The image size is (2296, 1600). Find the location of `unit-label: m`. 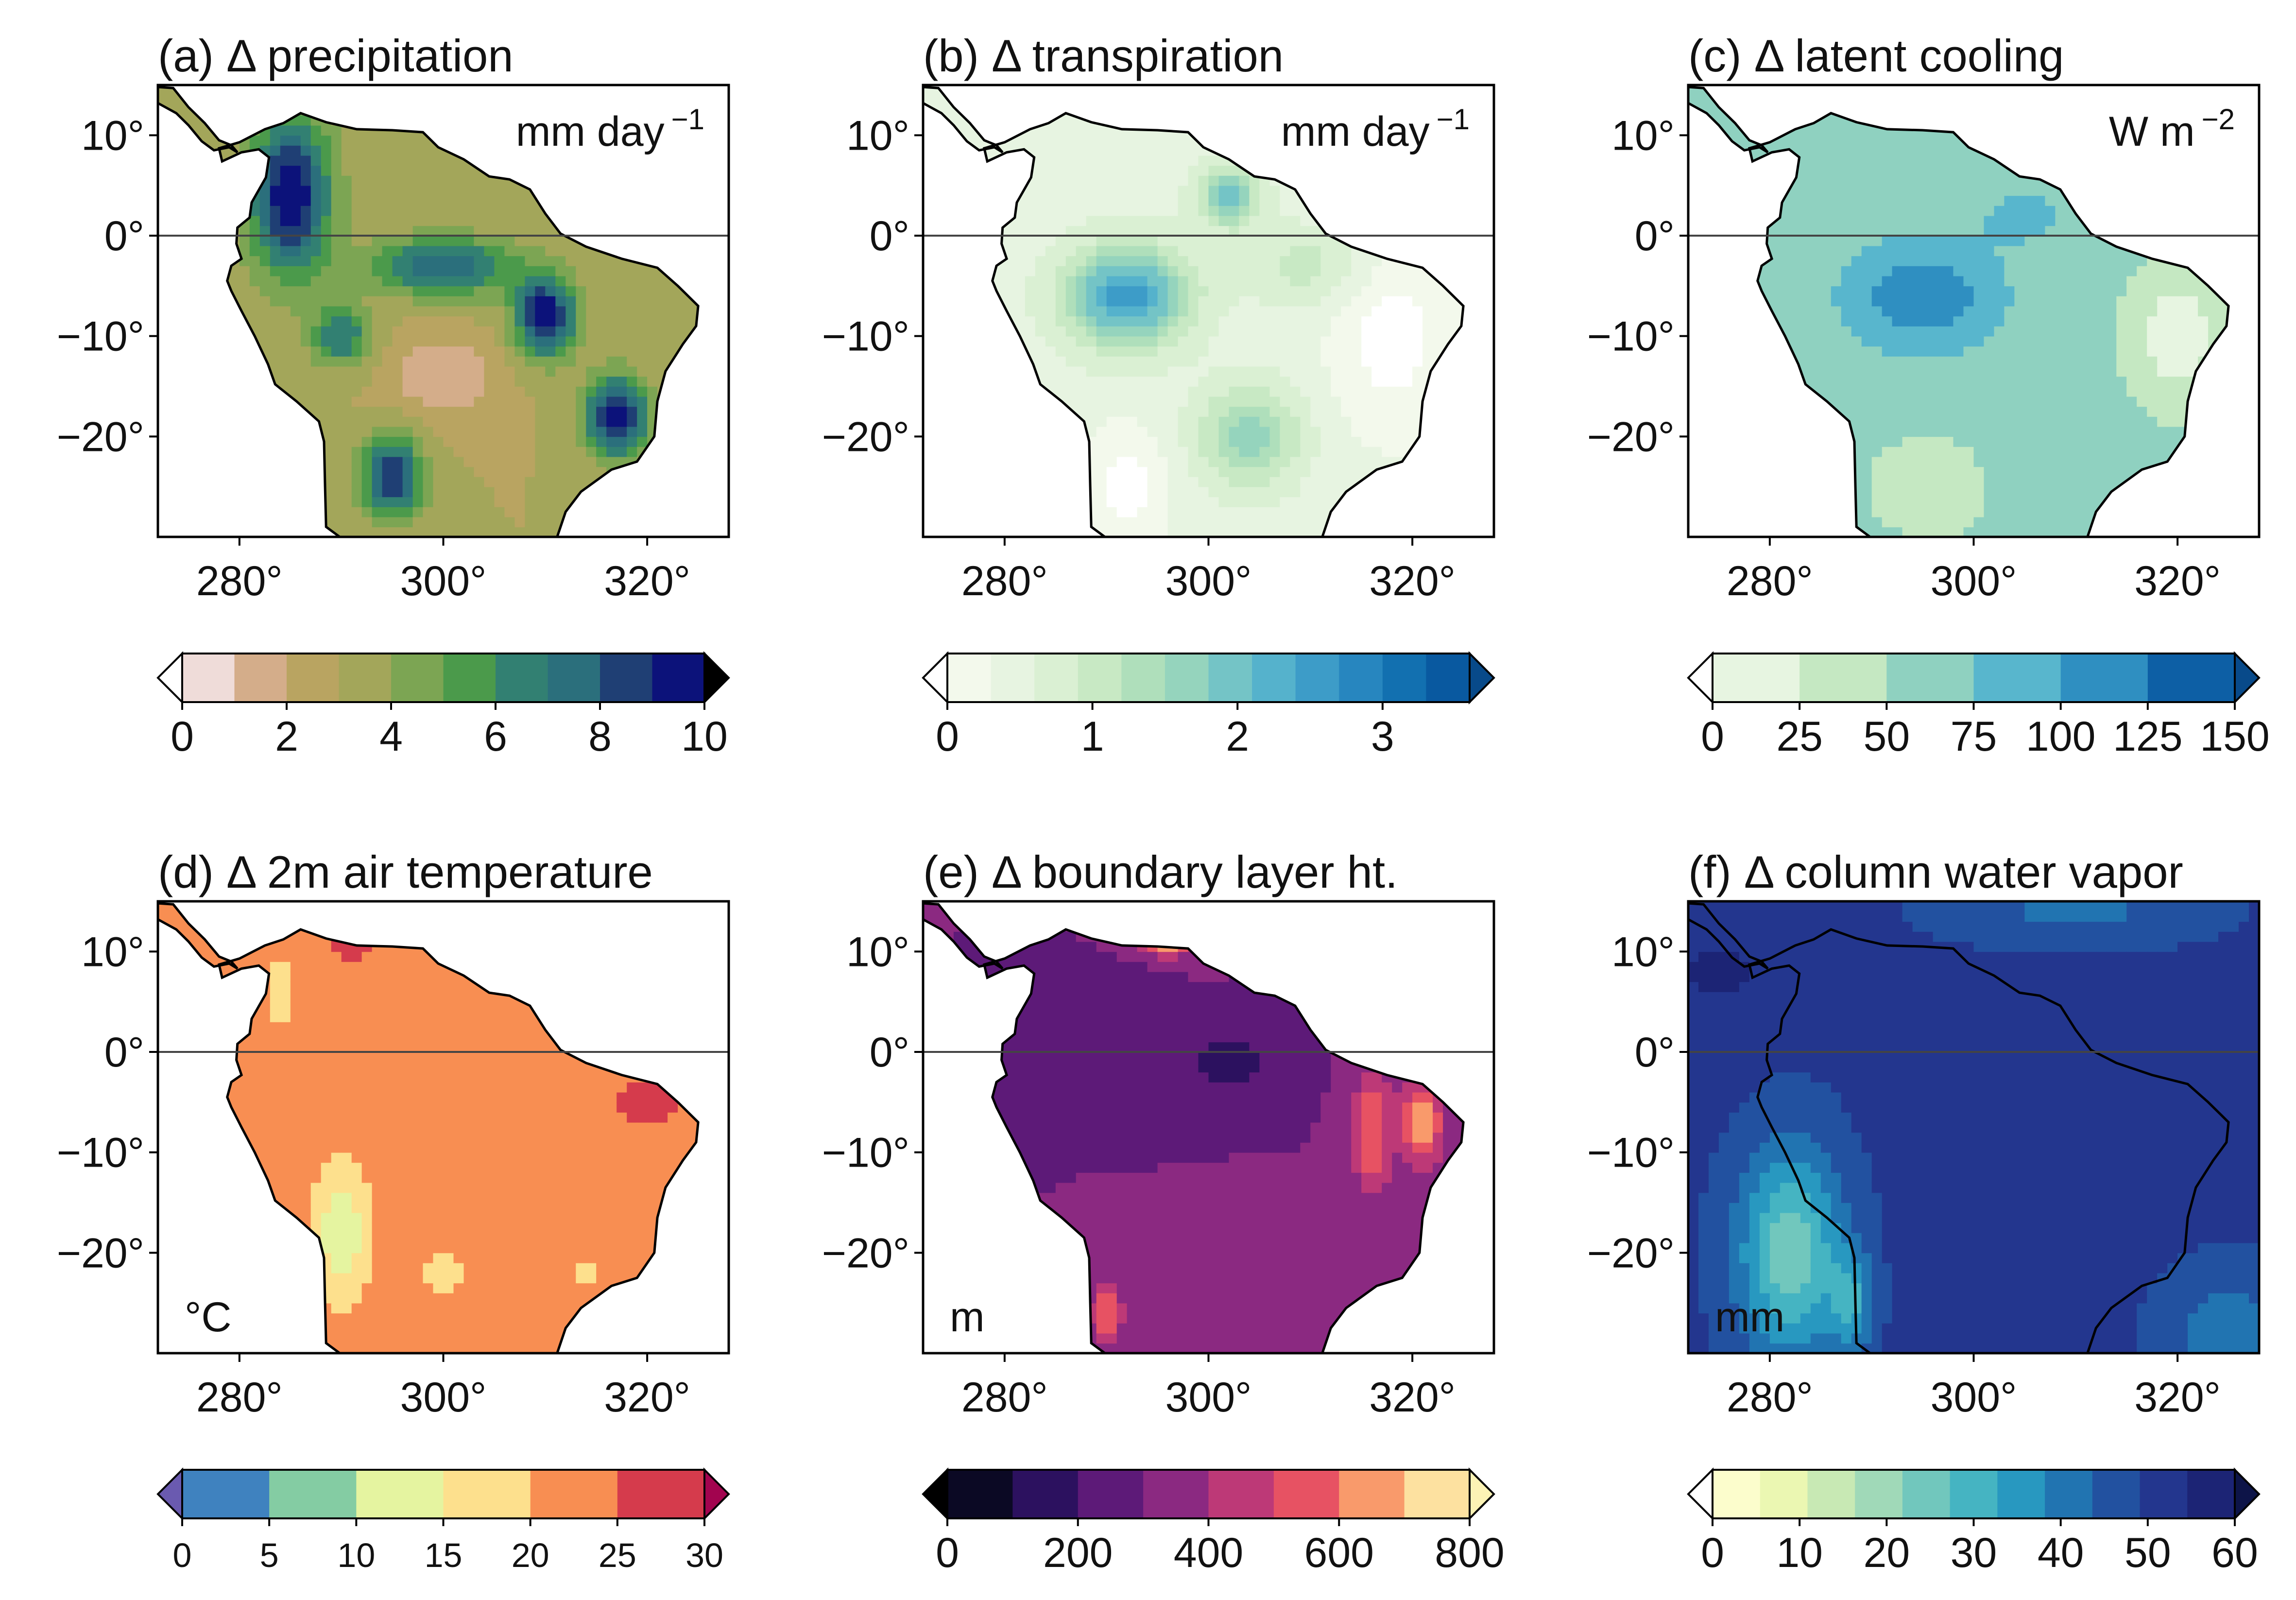

unit-label: m is located at coordinates (968, 1317).